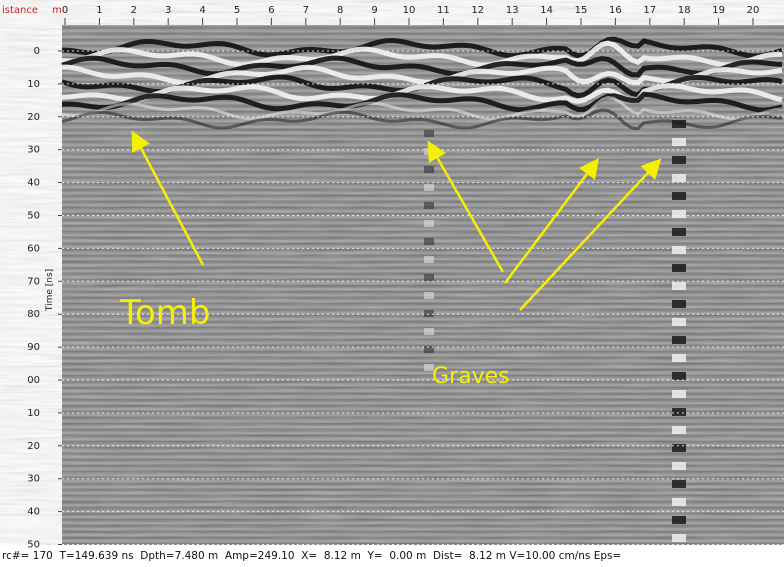 This screenshot has width=784, height=567. Describe the element at coordinates (409, 10) in the screenshot. I see `top-tick-label: 10` at that location.